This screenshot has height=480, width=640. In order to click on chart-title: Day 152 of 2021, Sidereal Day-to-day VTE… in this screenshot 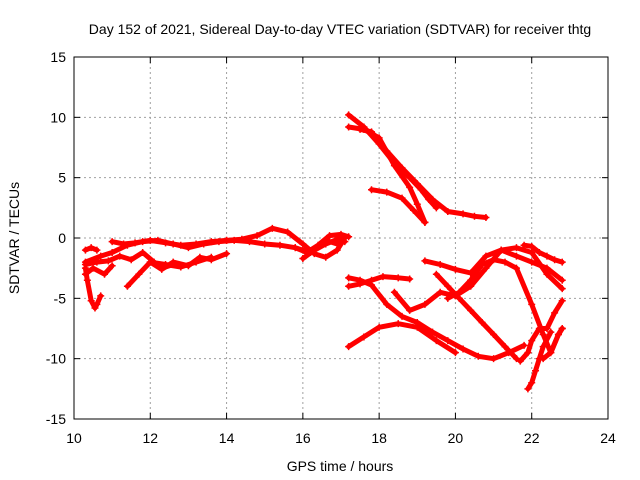, I will do `click(340, 29)`.